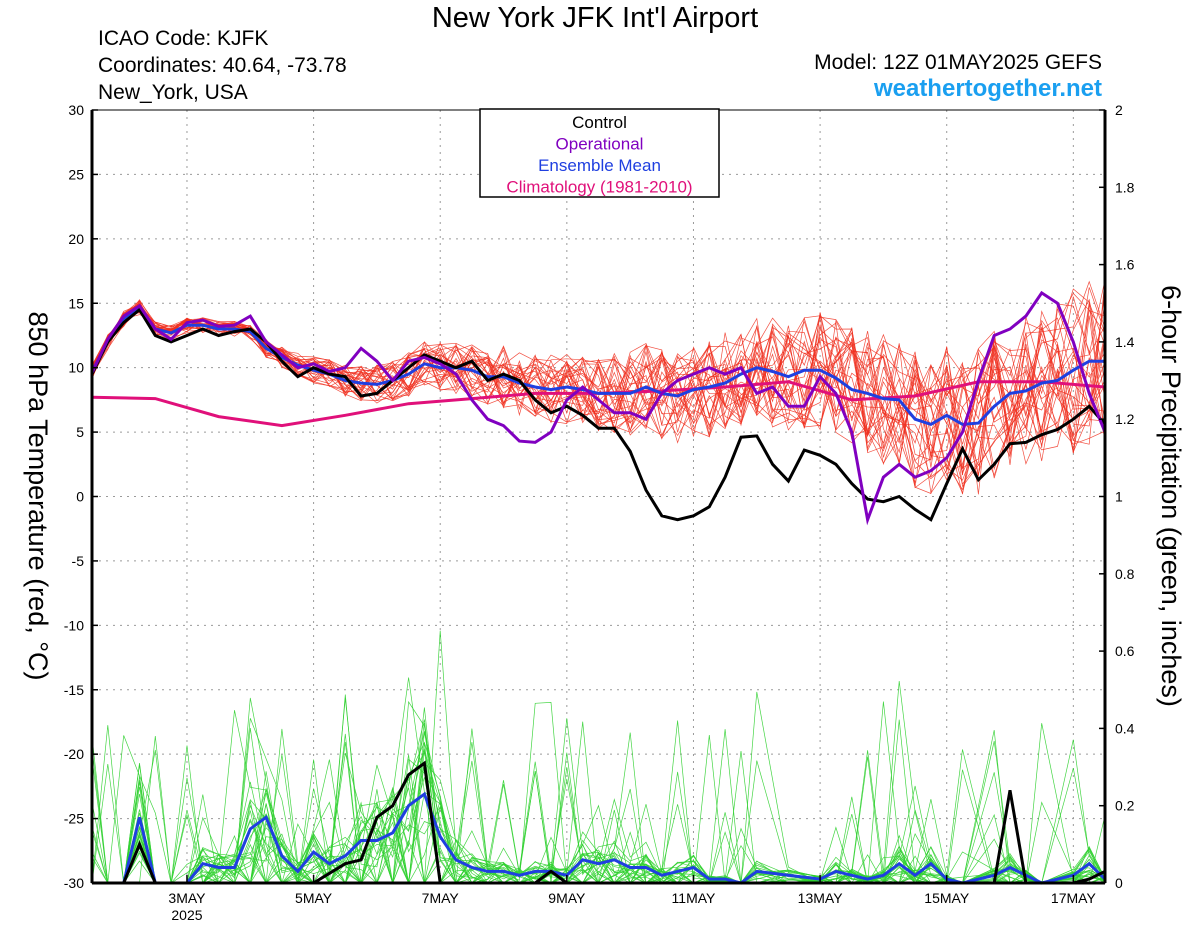 The height and width of the screenshot is (927, 1200). I want to click on ytick-left-label: -10, so click(74, 625).